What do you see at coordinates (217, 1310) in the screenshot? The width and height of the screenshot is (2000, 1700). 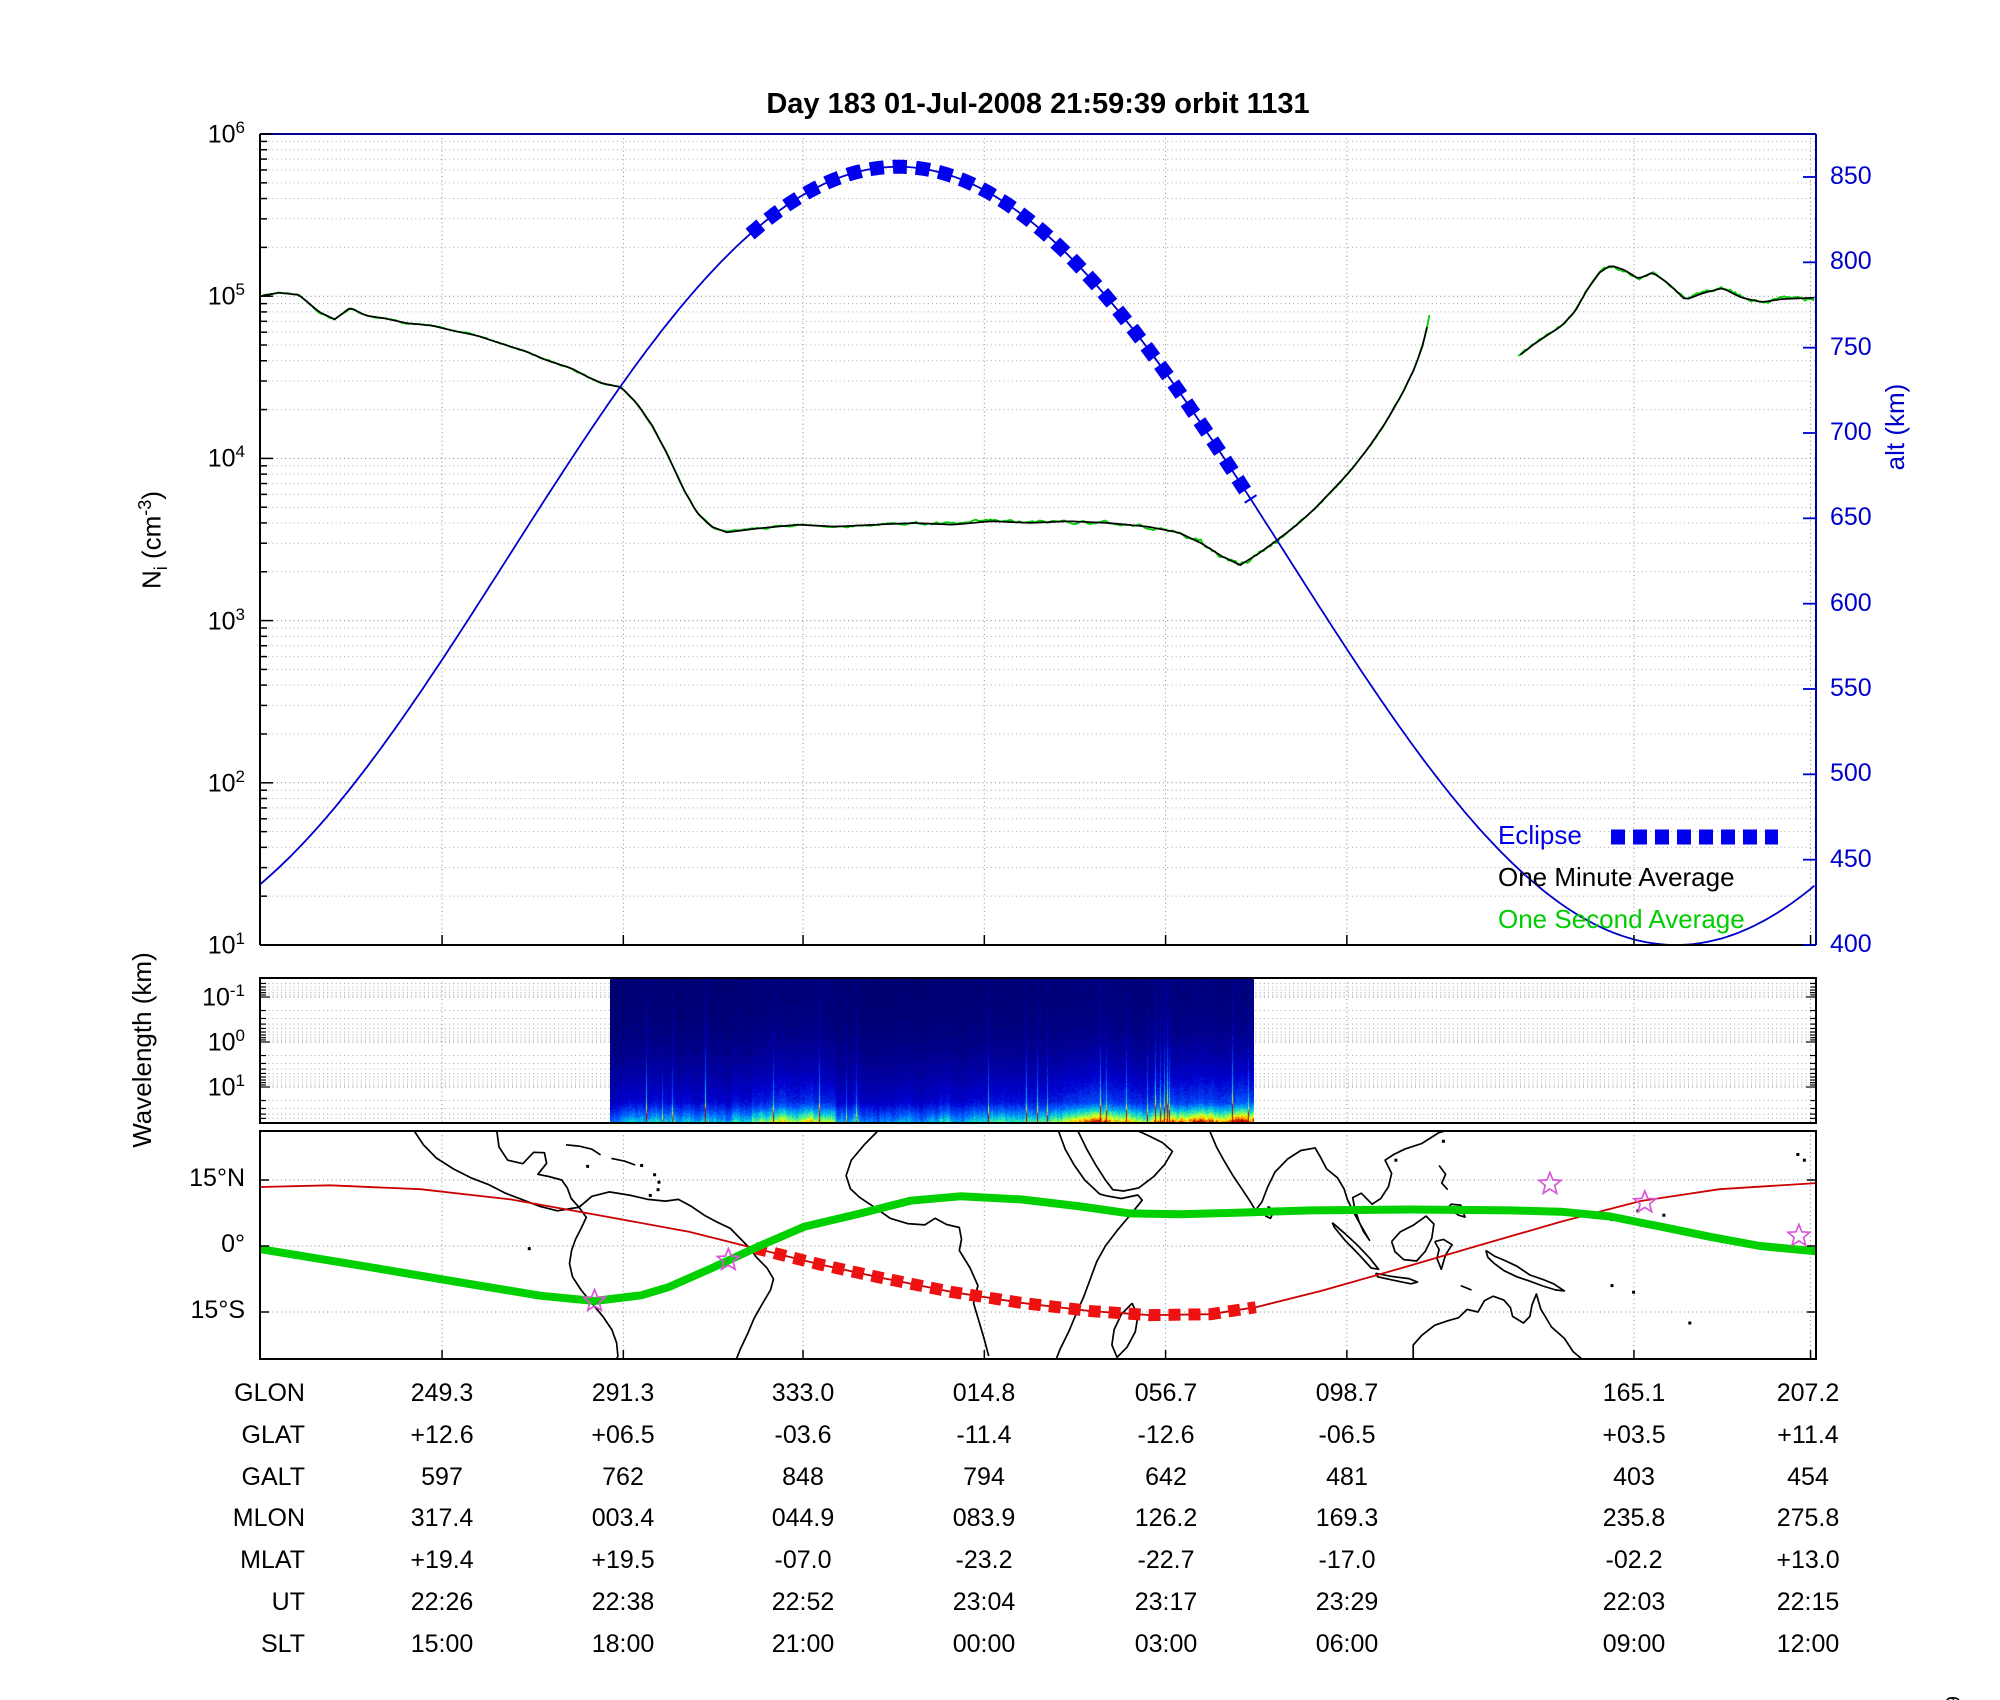 I see `map-lat-tick-label: 15°S` at bounding box center [217, 1310].